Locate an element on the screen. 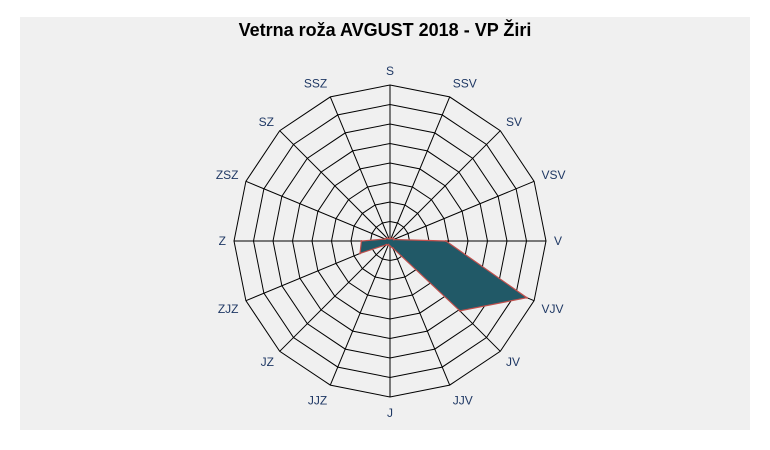 This screenshot has height=450, width=770. chart-title: Vetrna roža AVGUST 2018 - VP Žiri is located at coordinates (385, 30).